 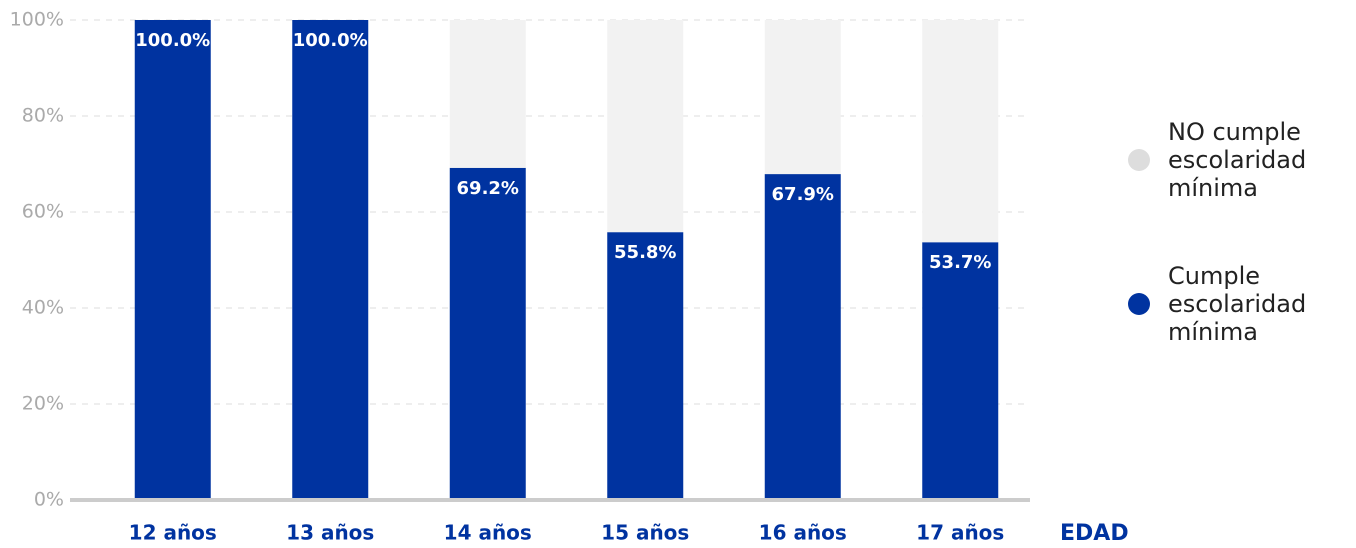 I want to click on legend-item: NO cumple escolaridad mínima, so click(x=1233, y=160).